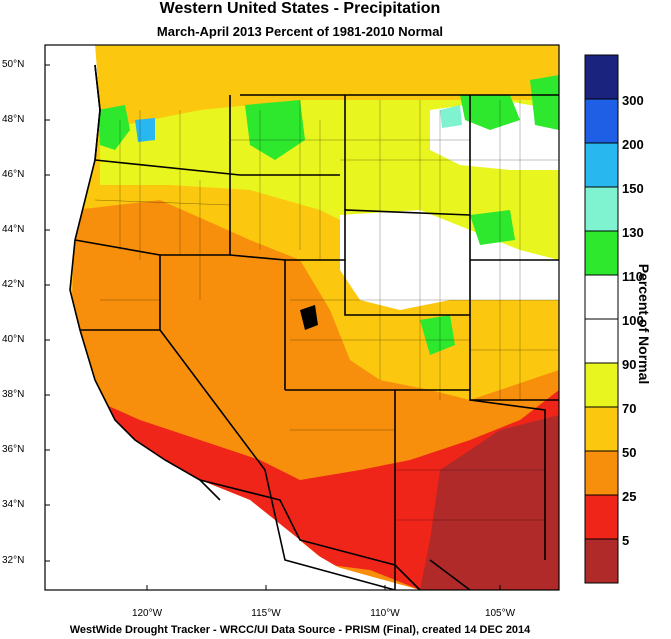  Describe the element at coordinates (492, 227) in the screenshot. I see `green-patch-sd` at that location.